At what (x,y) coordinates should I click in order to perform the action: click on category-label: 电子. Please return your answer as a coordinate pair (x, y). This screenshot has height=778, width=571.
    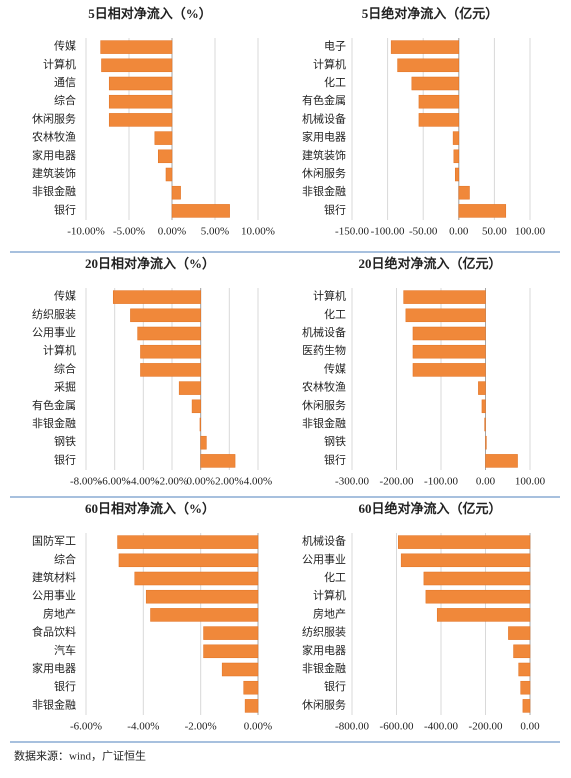
    Looking at the image, I should click on (335, 46).